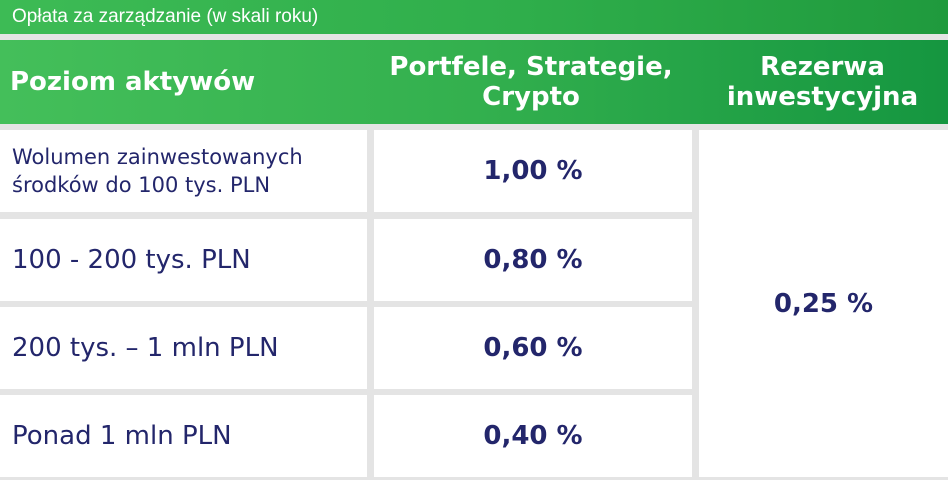 The width and height of the screenshot is (948, 480). What do you see at coordinates (133, 82) in the screenshot?
I see `header-asset-level: Poziom aktywów` at bounding box center [133, 82].